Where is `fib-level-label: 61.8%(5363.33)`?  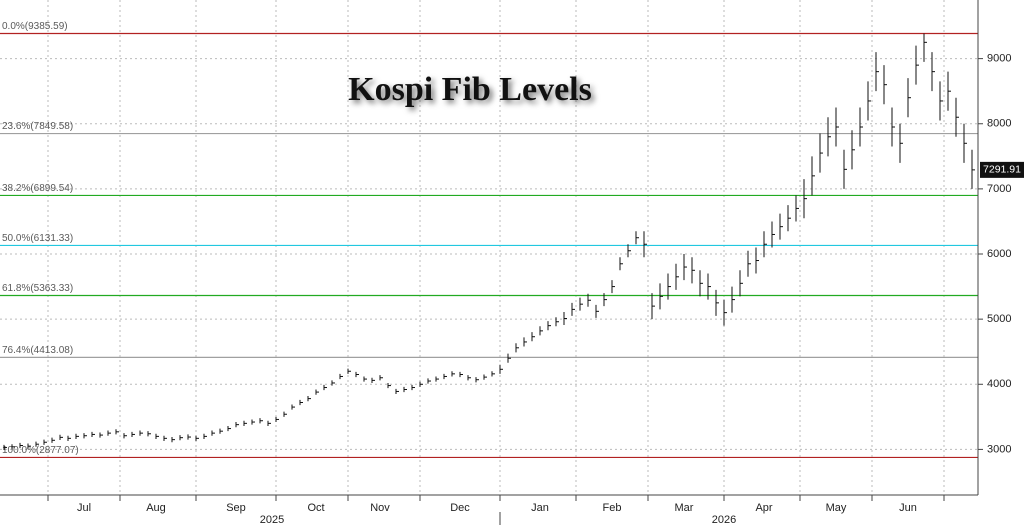 fib-level-label: 61.8%(5363.33) is located at coordinates (37, 288).